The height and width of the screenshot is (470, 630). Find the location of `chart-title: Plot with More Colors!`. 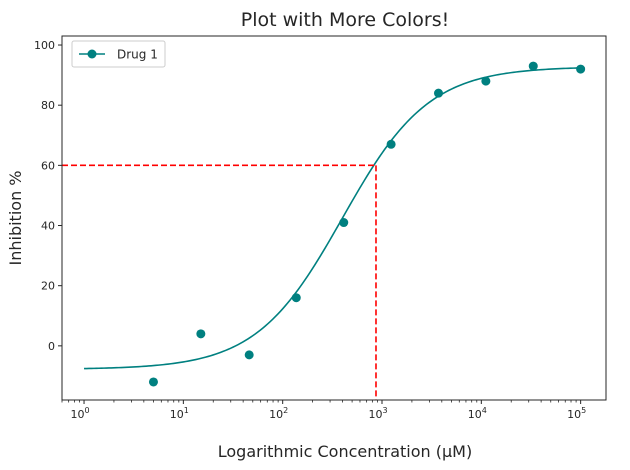

chart-title: Plot with More Colors! is located at coordinates (345, 20).